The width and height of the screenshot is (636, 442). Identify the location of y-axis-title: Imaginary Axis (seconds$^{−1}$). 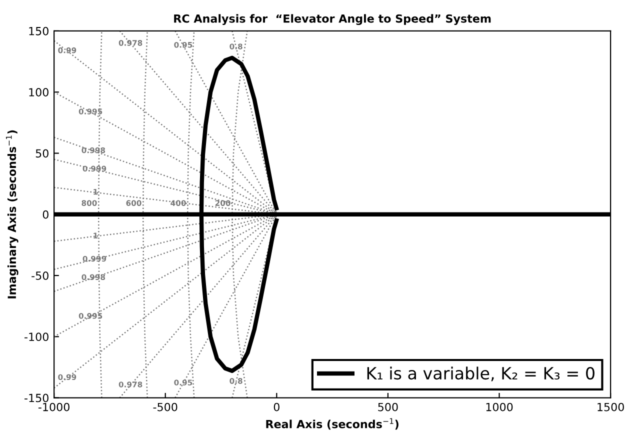
(12, 214).